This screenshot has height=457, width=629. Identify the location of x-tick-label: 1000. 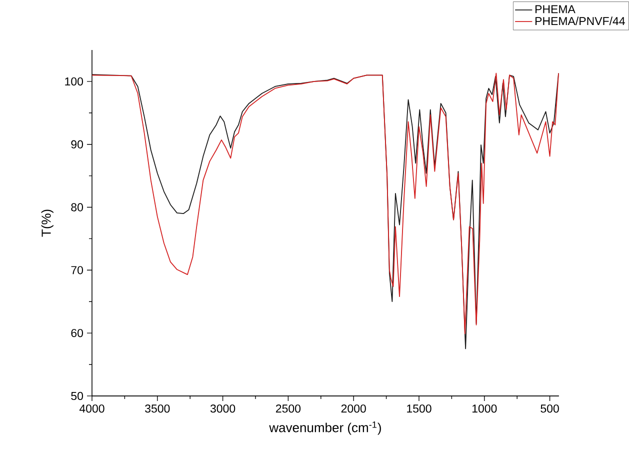
(484, 408).